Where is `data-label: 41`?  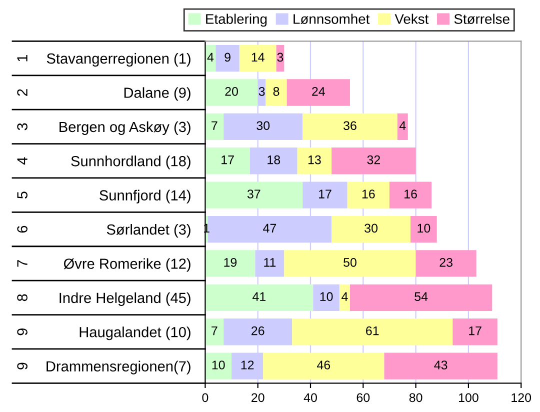 data-label: 41 is located at coordinates (259, 296).